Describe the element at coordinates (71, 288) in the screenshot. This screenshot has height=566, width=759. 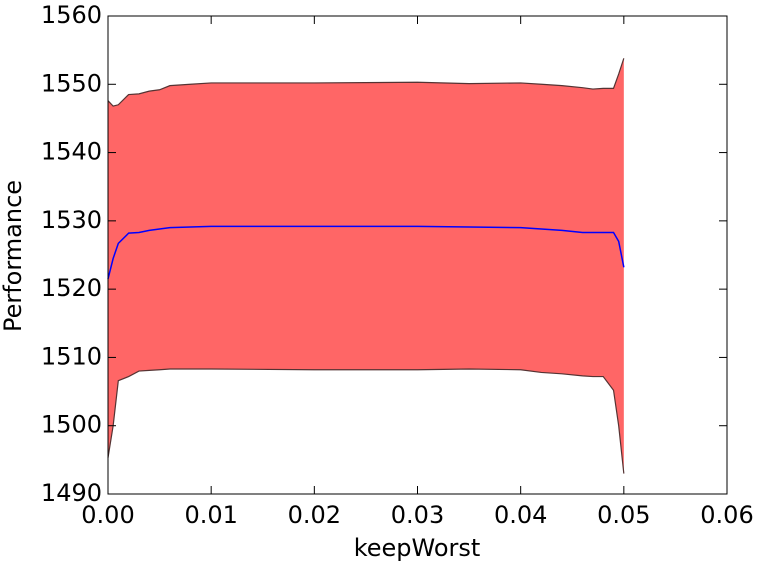
I see `y-tick-label: 1520` at that location.